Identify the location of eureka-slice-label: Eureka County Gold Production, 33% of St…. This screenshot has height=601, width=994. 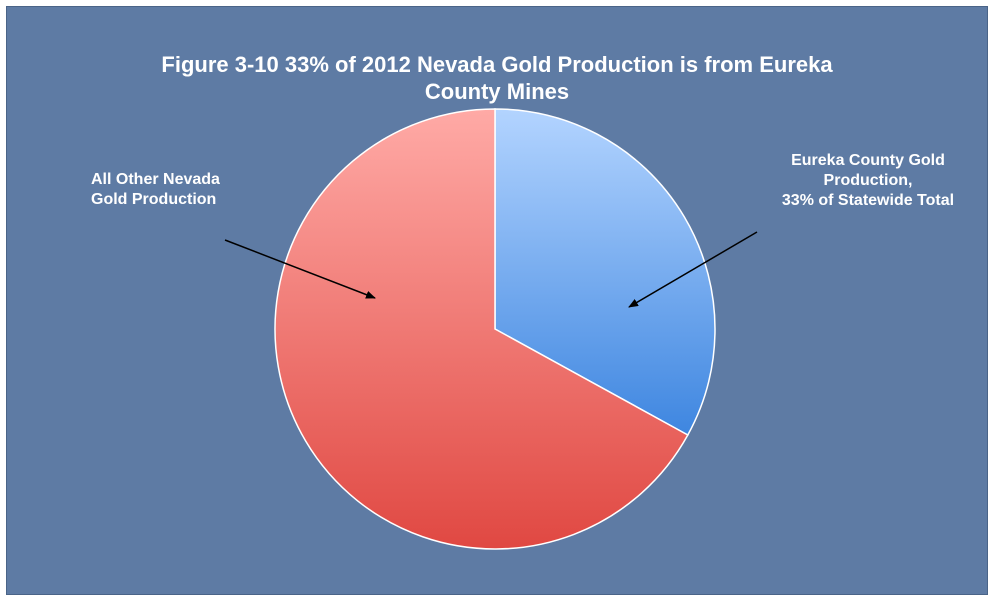
(868, 181).